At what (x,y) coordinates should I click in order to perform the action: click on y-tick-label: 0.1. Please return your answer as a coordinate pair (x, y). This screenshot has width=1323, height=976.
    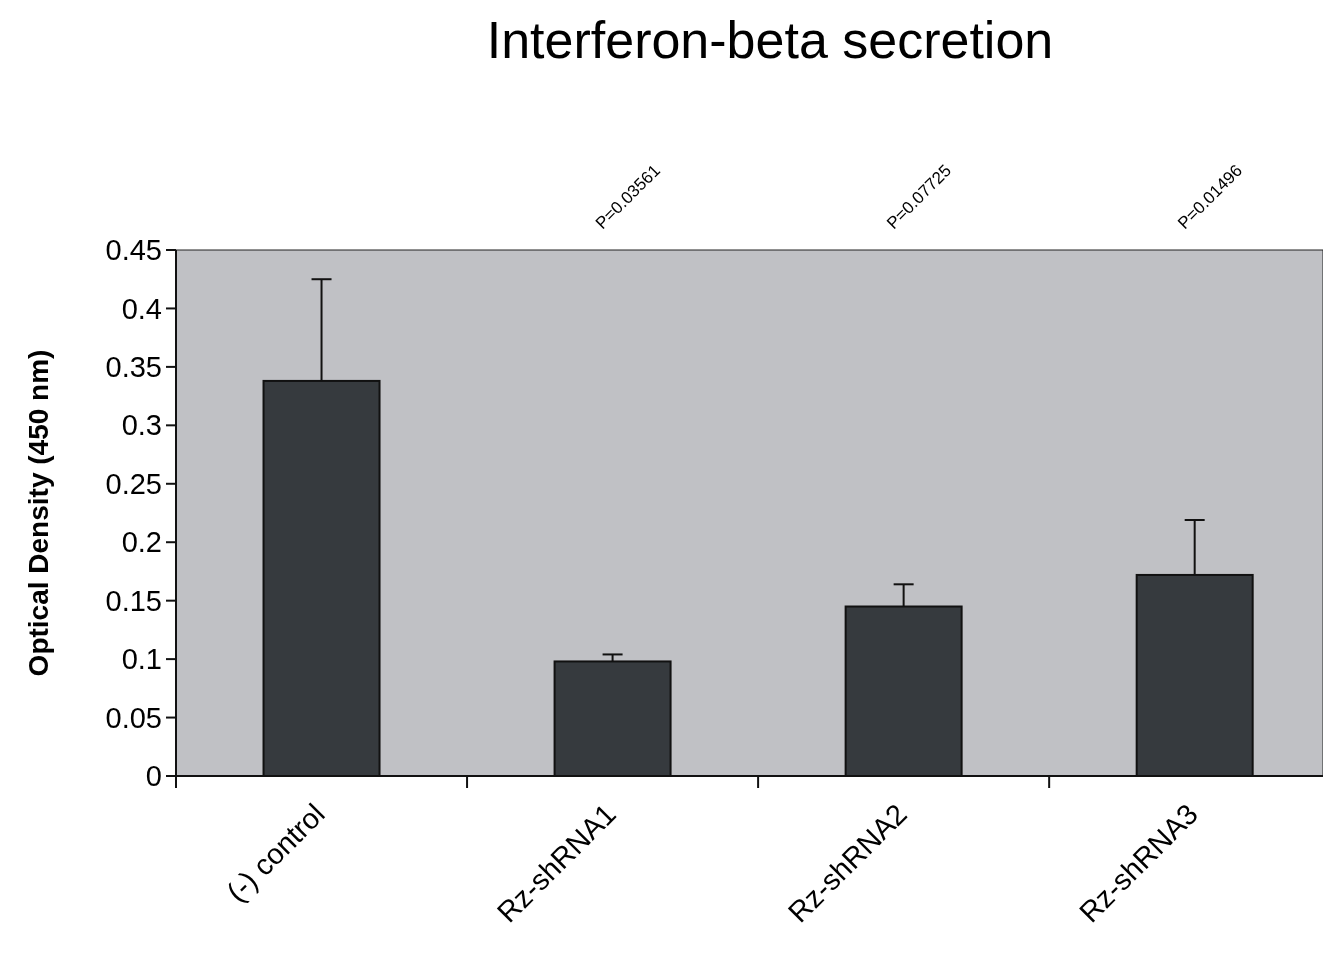
    Looking at the image, I should click on (141, 659).